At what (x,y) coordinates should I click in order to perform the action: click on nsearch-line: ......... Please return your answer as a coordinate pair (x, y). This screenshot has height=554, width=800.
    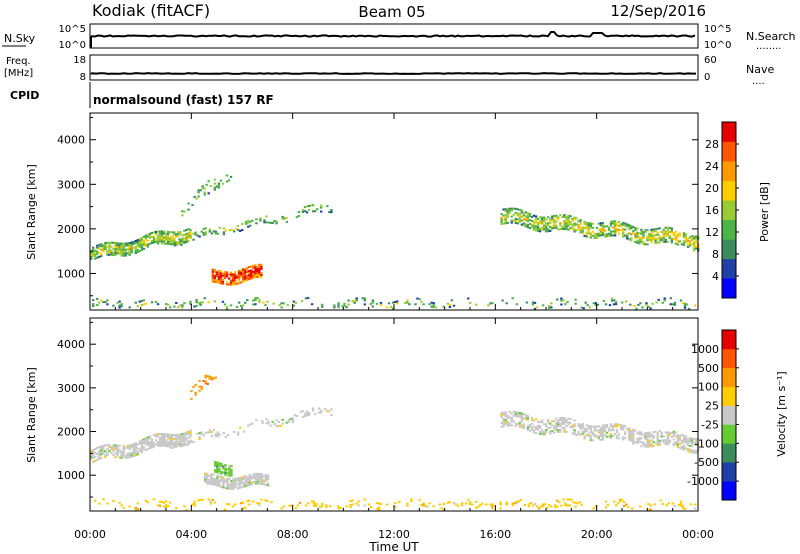
    Looking at the image, I should click on (768, 46).